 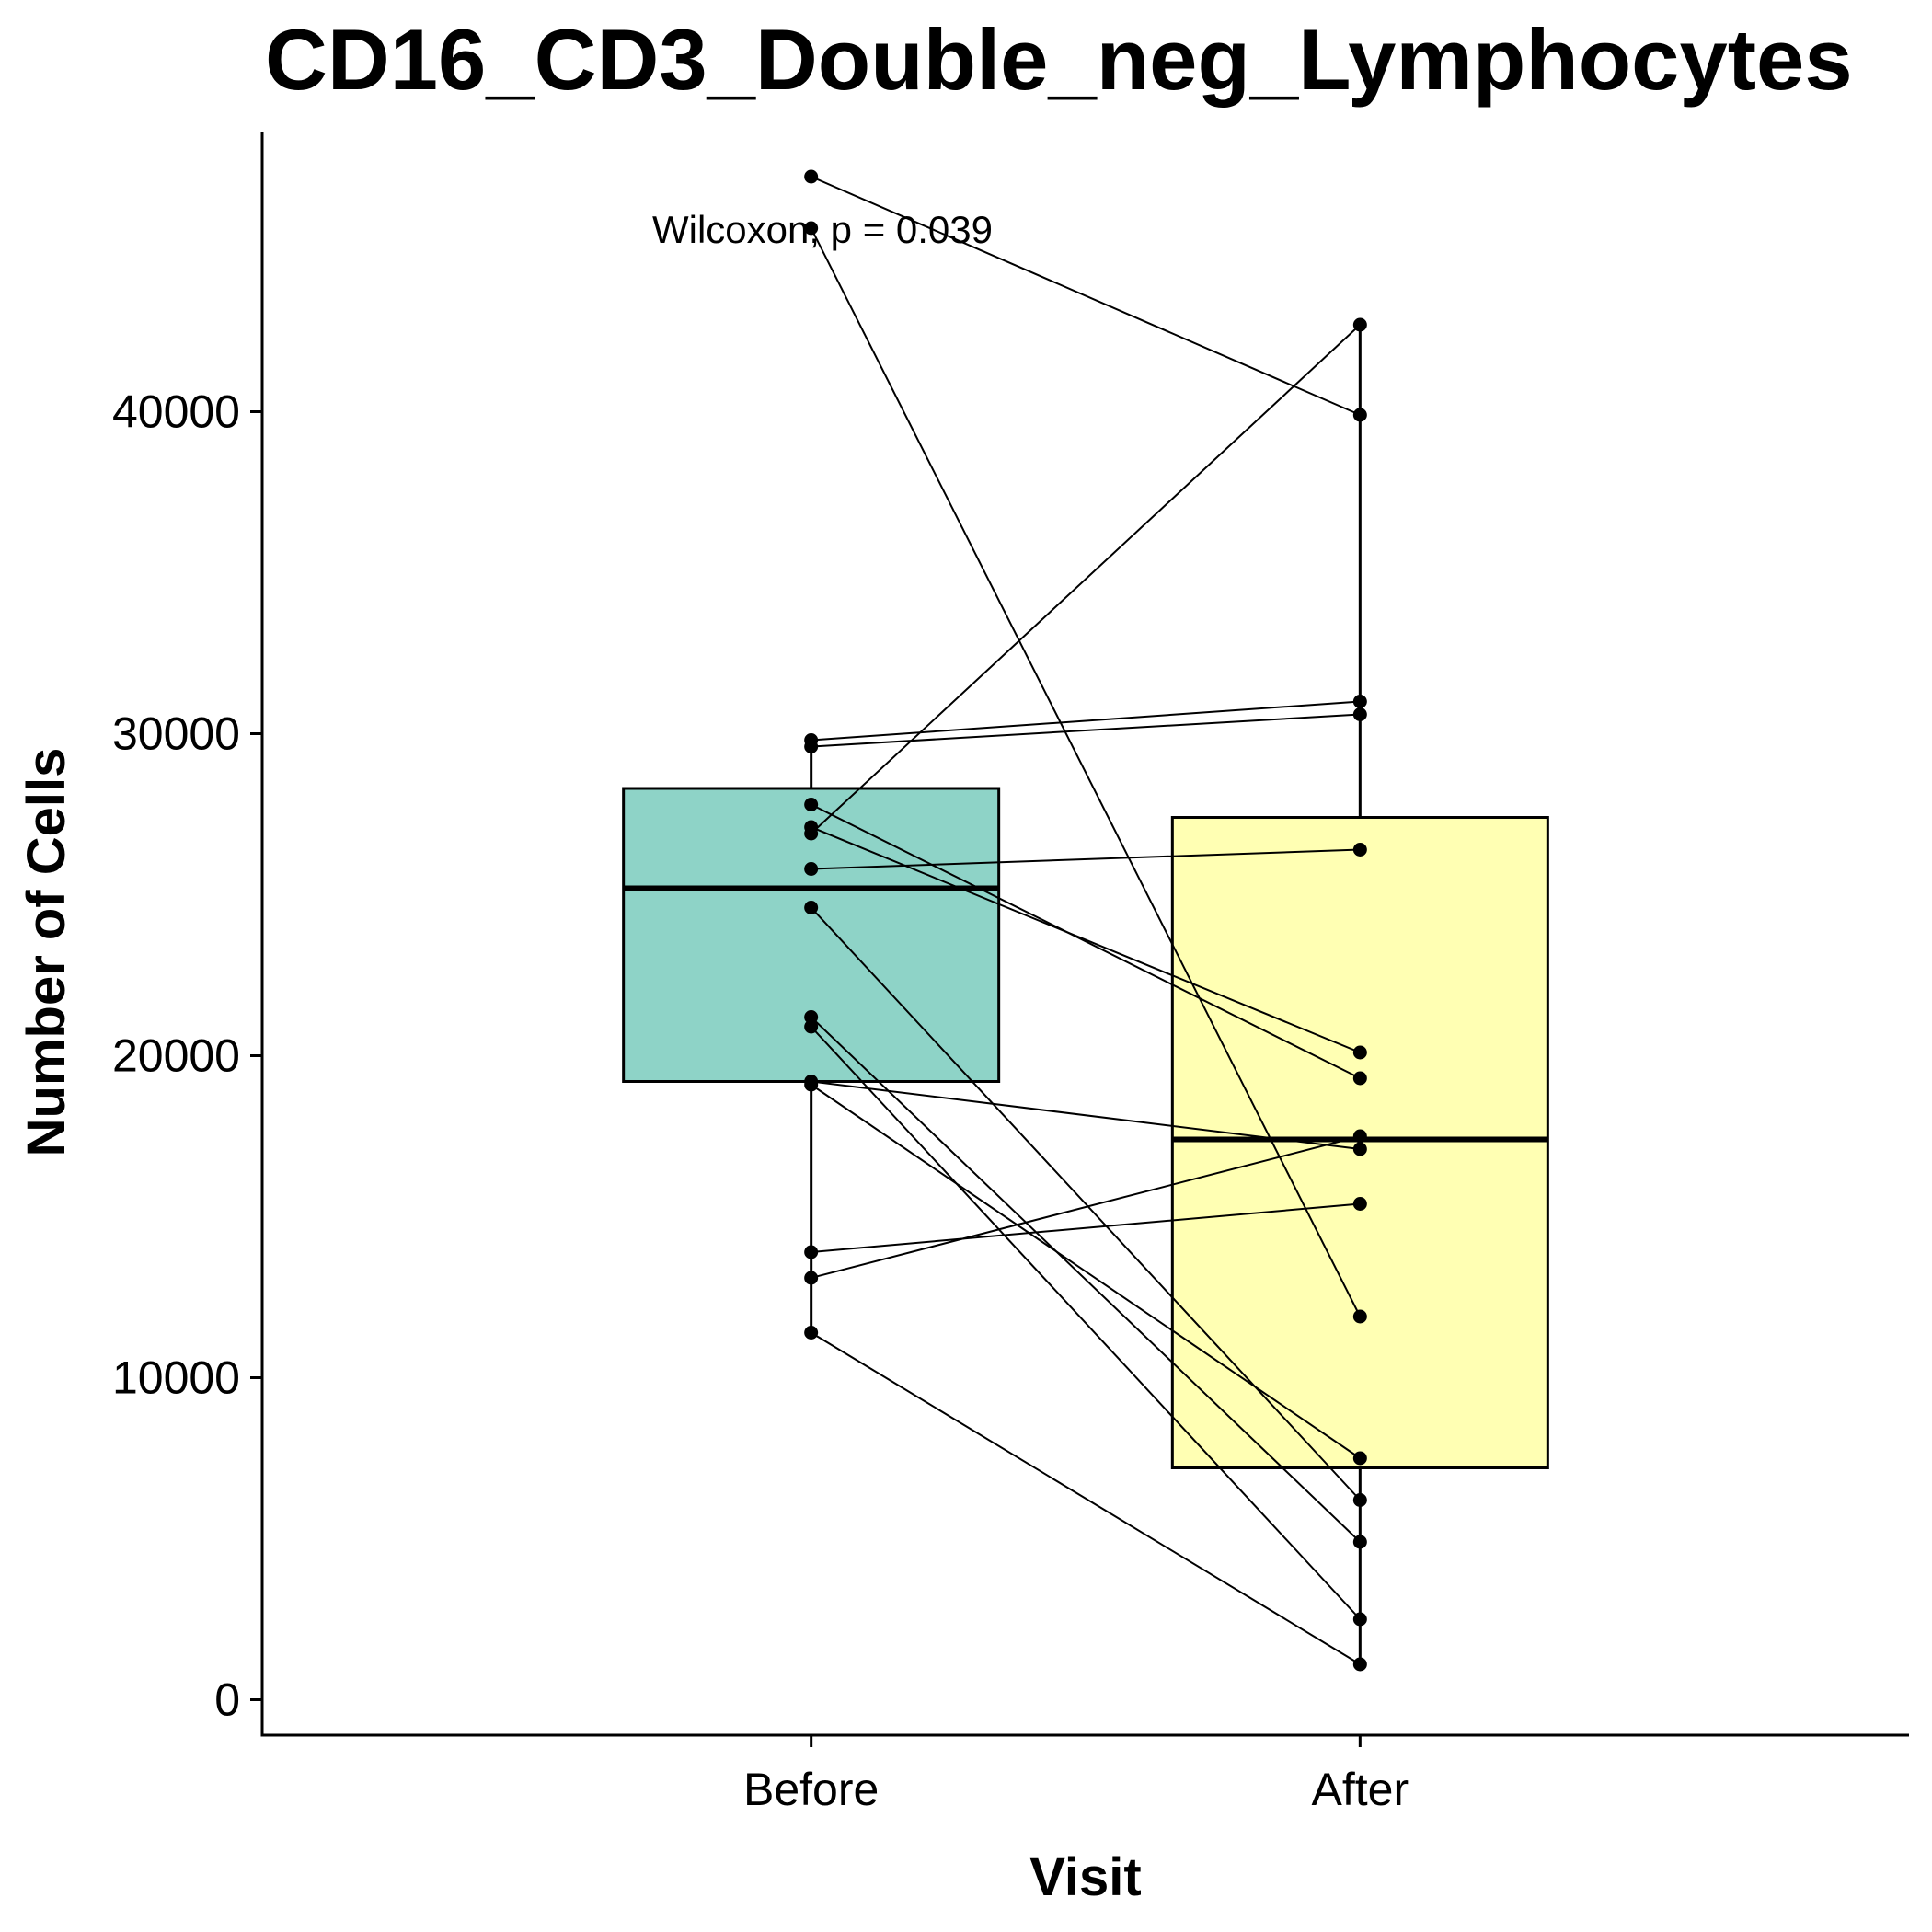 I want to click on x-ticks: Before After, so click(x=1076, y=1775).